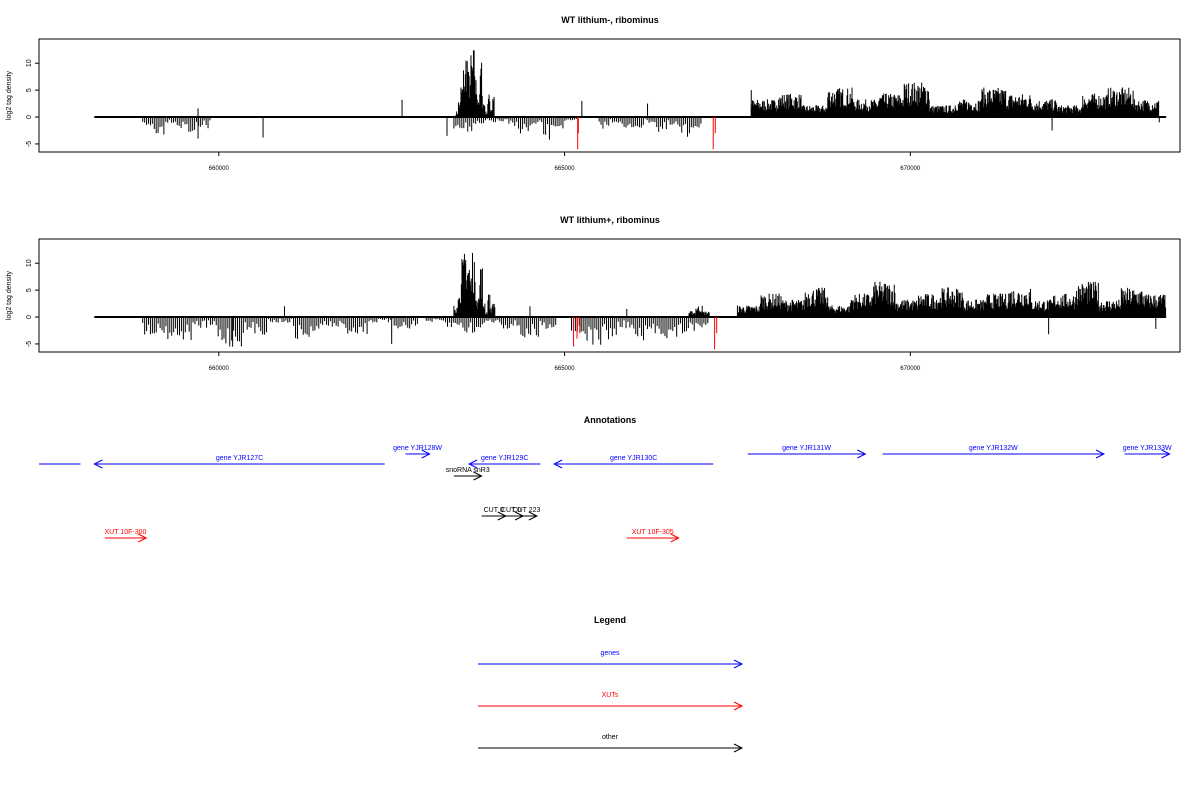 The width and height of the screenshot is (1200, 800). I want to click on annotation-feature: gene YJR132W, so click(994, 452).